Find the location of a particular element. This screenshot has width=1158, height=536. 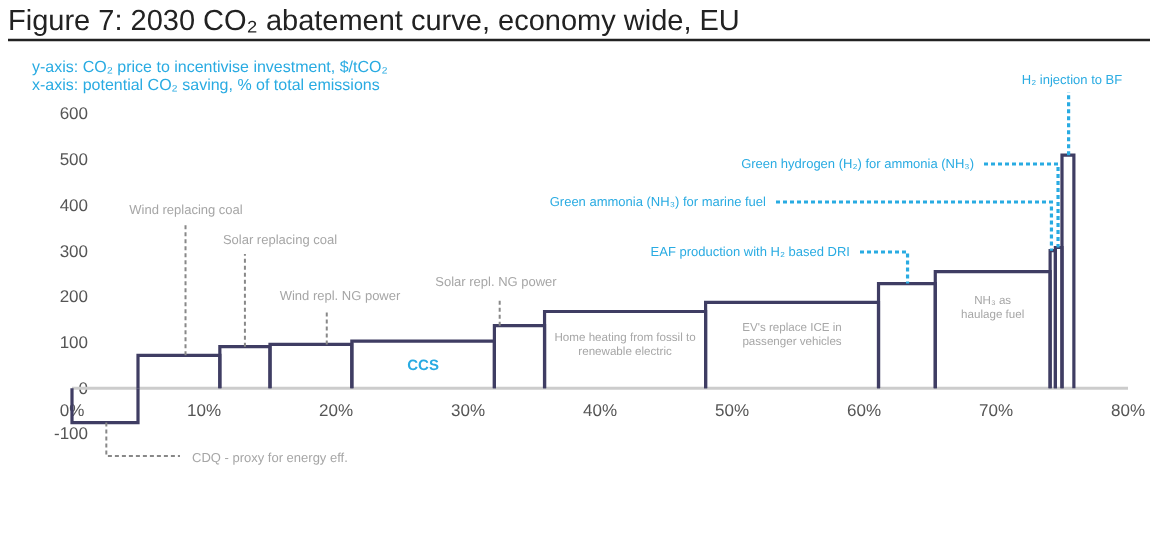

y-tick-label: -100 is located at coordinates (71, 433).